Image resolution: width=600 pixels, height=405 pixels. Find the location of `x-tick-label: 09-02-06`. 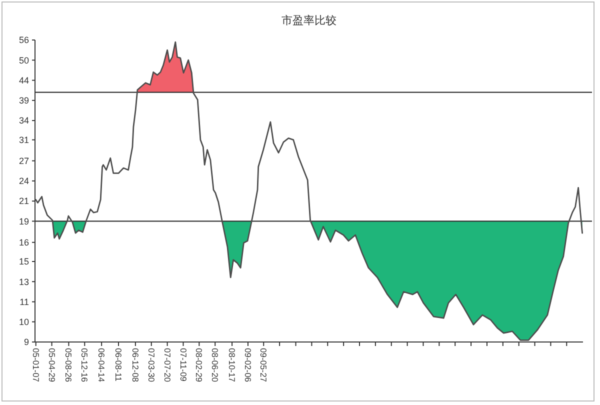

x-tick-label: 09-02-06 is located at coordinates (247, 365).